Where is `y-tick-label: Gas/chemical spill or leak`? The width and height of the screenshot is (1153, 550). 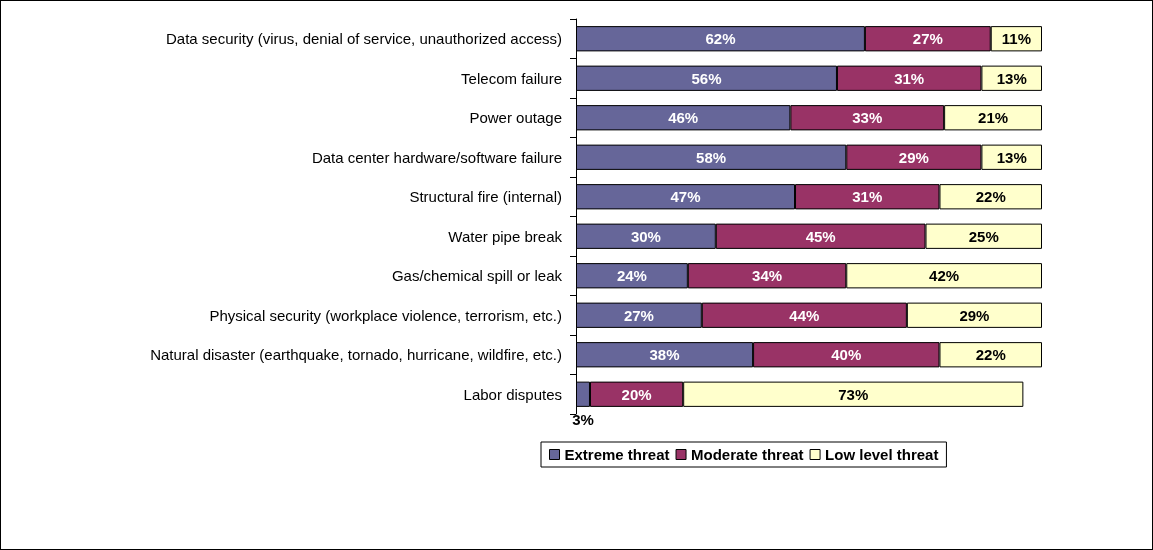 y-tick-label: Gas/chemical spill or leak is located at coordinates (477, 276).